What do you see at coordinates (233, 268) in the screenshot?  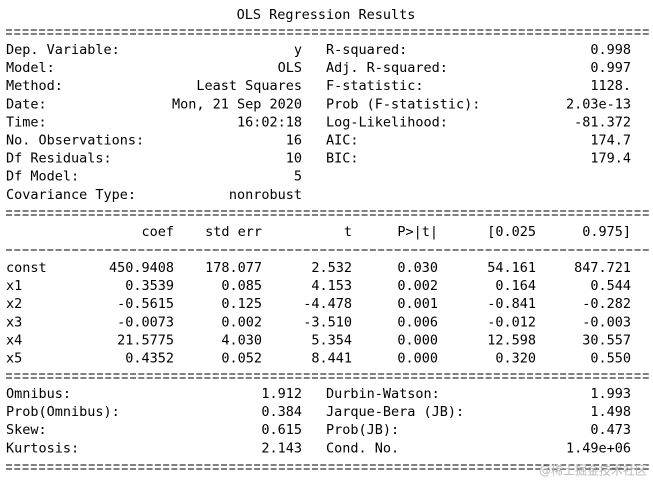 I see `cell: 178.077` at bounding box center [233, 268].